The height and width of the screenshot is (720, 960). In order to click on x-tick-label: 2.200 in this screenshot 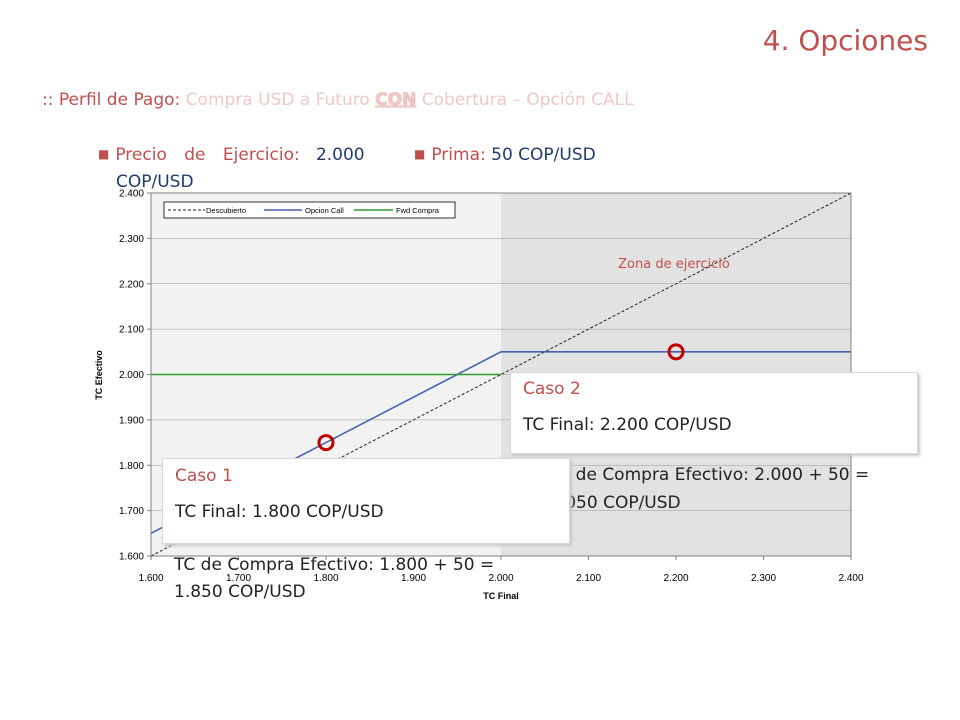, I will do `click(675, 578)`.